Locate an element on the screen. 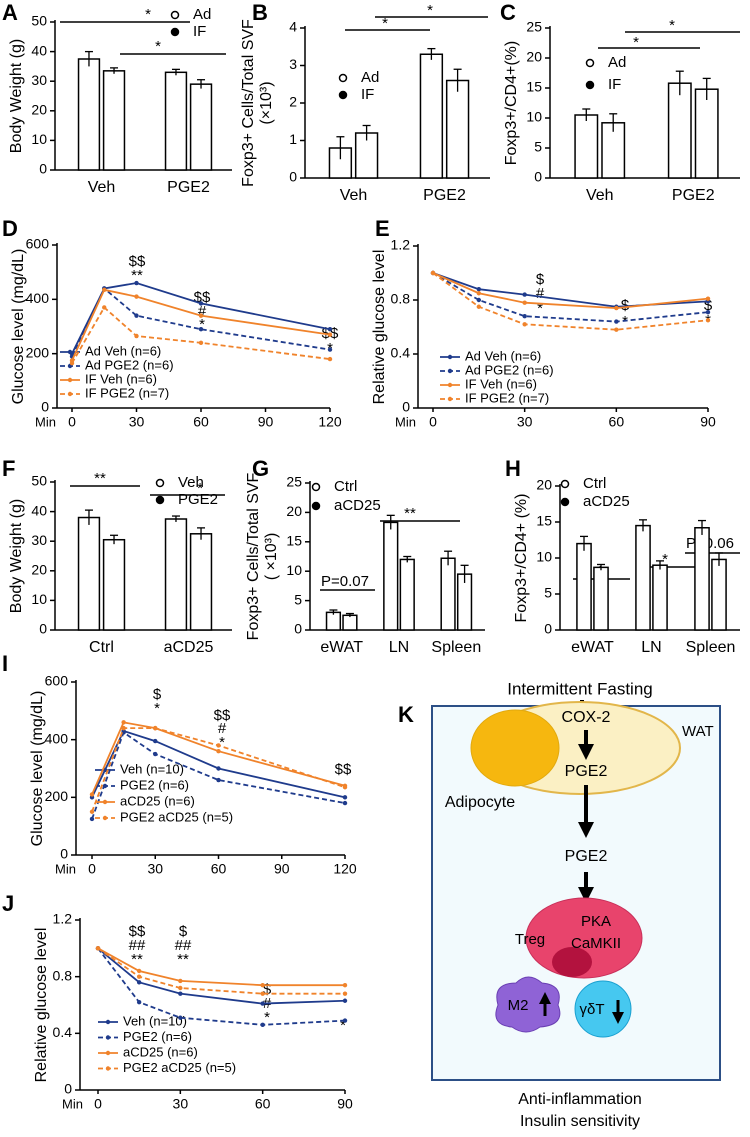 The image size is (750, 1137). x-tick-label: 90 is located at coordinates (282, 869).